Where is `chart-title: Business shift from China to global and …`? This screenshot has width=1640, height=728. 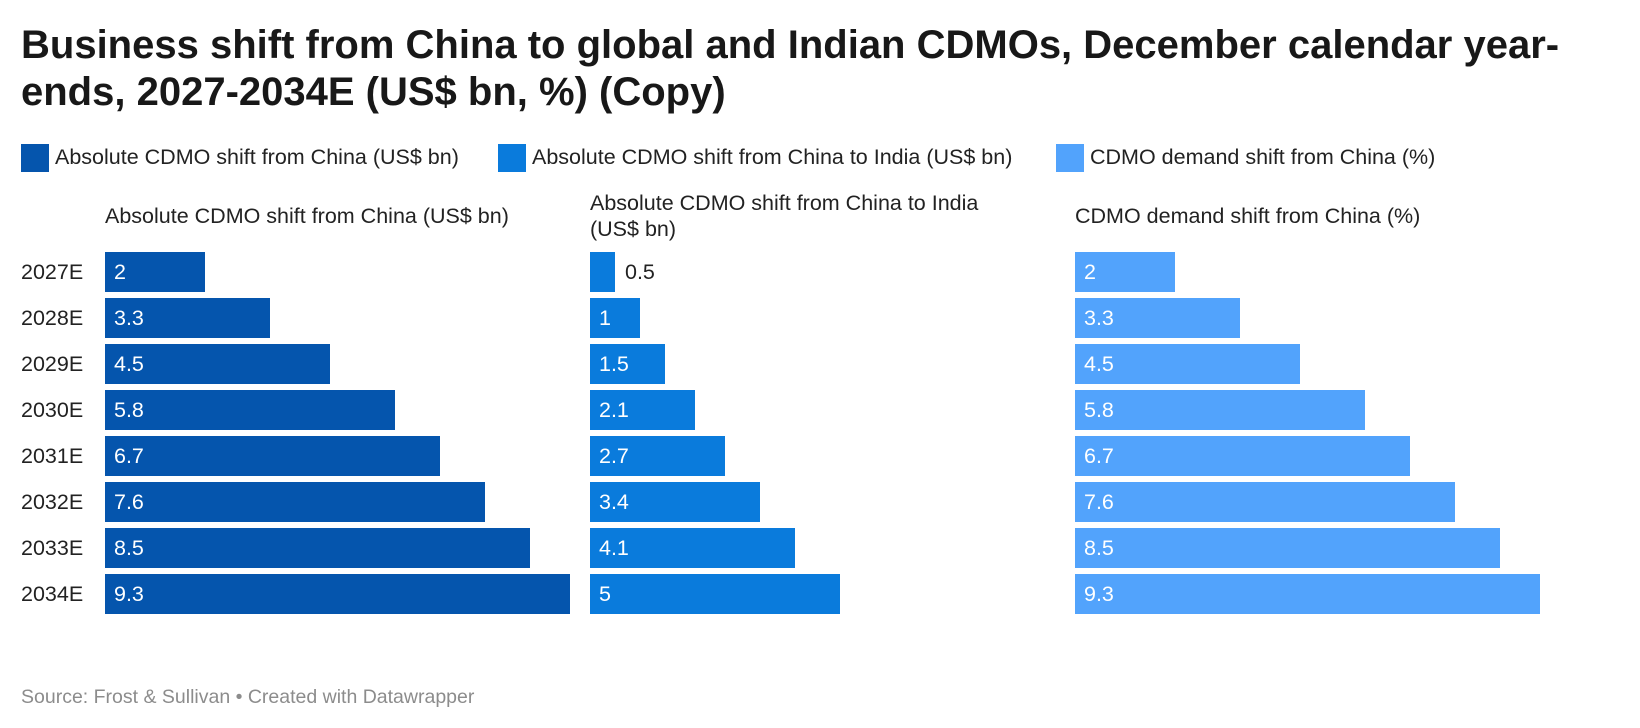
chart-title: Business shift from China to global and … is located at coordinates (790, 68).